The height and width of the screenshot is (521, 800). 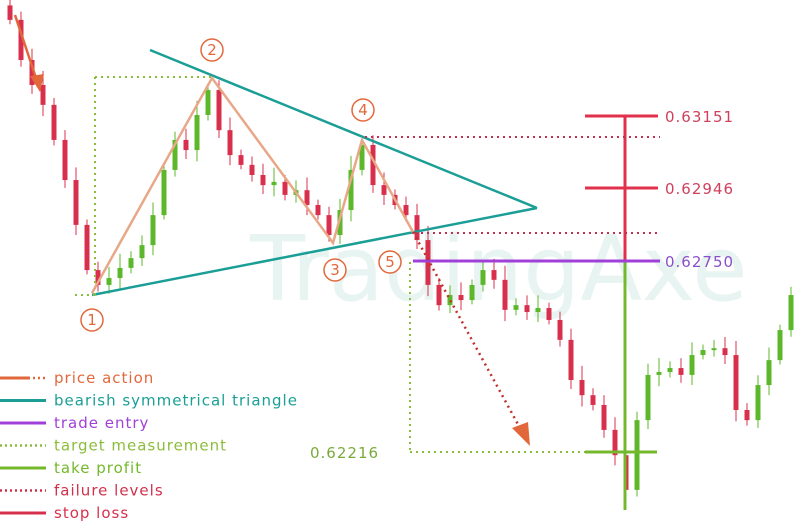 What do you see at coordinates (140, 446) in the screenshot?
I see `legend-label: target measurement` at bounding box center [140, 446].